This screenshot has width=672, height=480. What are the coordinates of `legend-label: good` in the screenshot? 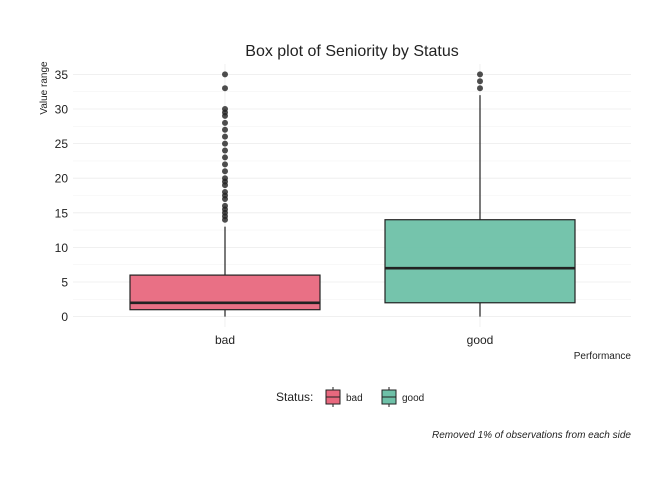 It's located at (413, 398).